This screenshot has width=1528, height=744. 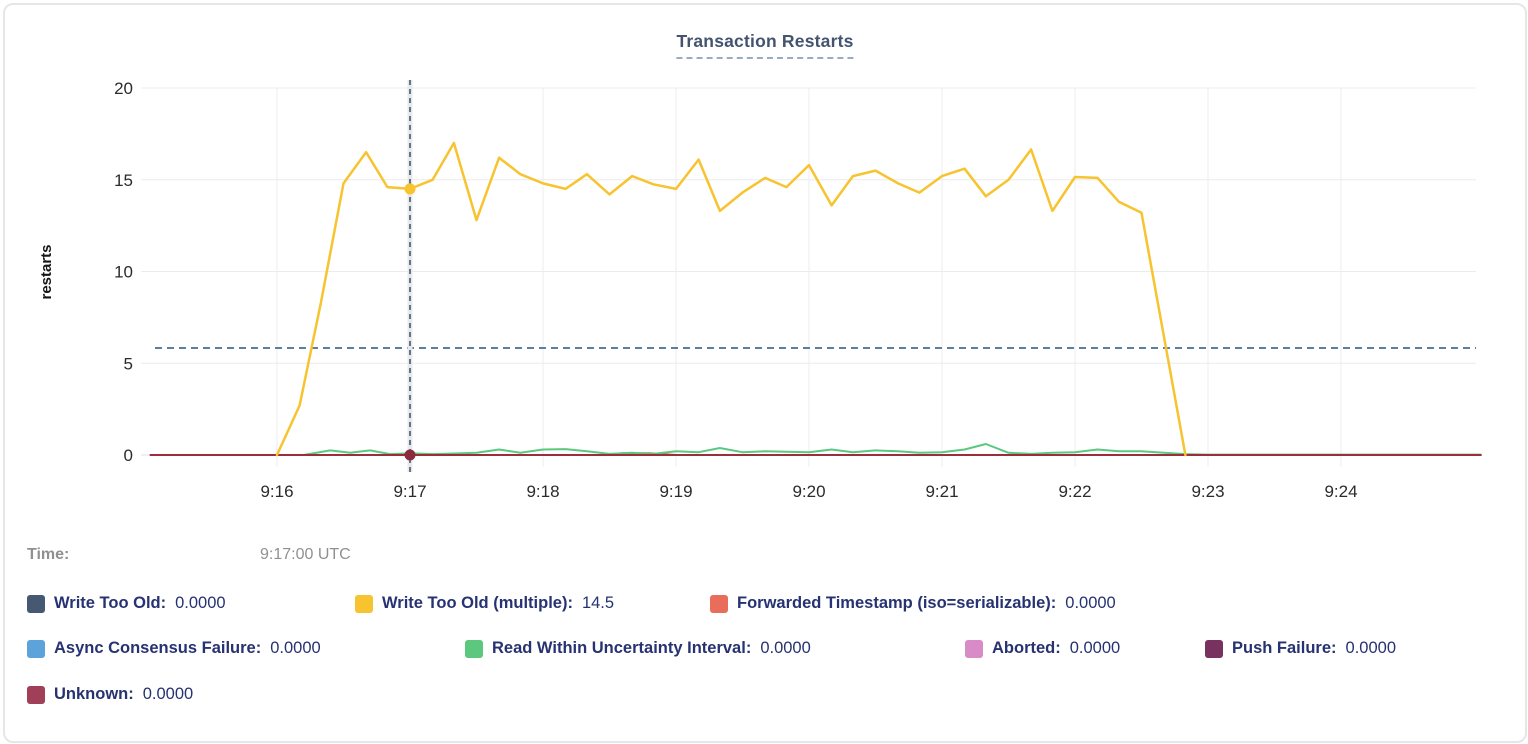 What do you see at coordinates (410, 455) in the screenshot?
I see `hover-point-unknown` at bounding box center [410, 455].